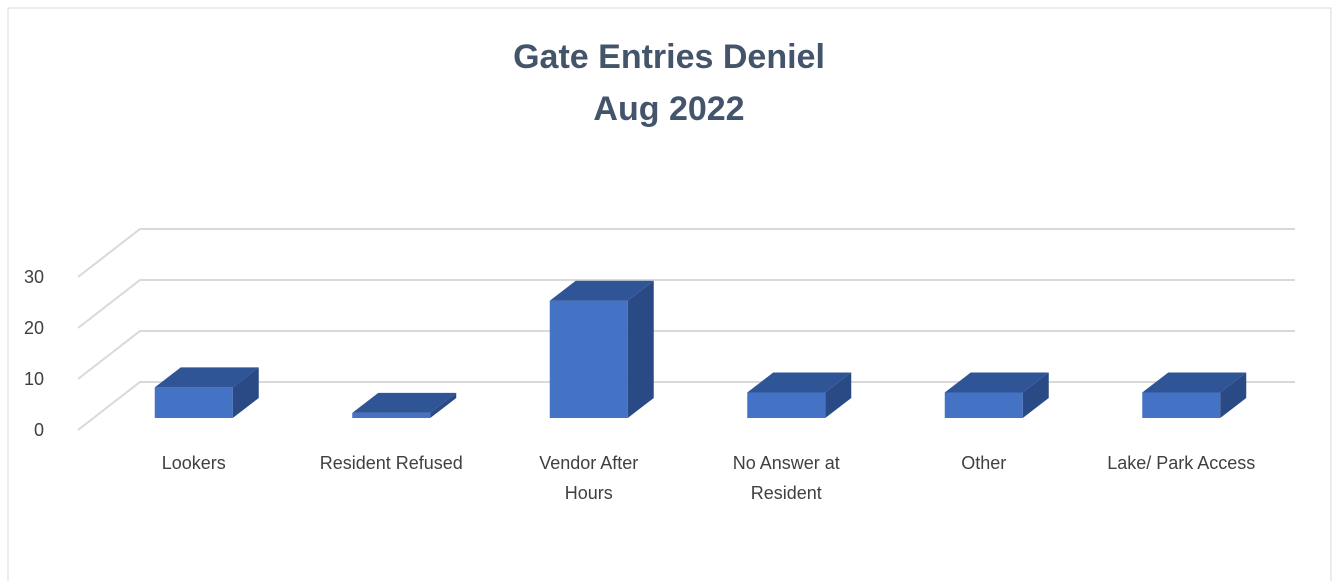 The image size is (1339, 586). I want to click on x-tick-label-box: Resident Refused, so click(391, 463).